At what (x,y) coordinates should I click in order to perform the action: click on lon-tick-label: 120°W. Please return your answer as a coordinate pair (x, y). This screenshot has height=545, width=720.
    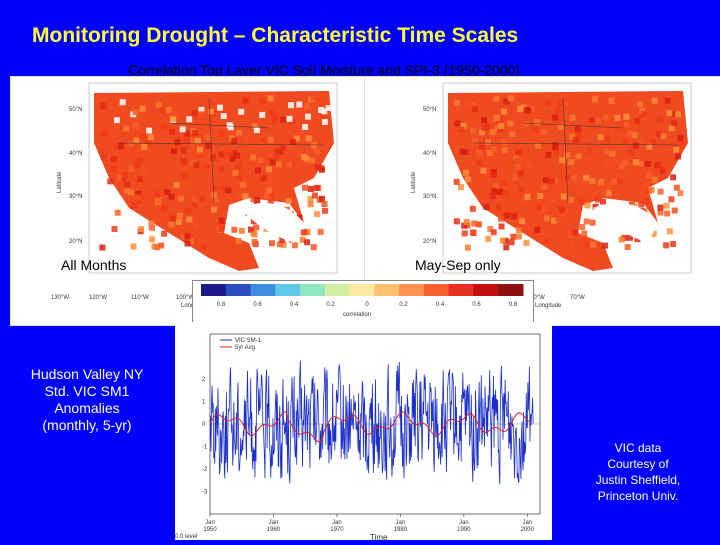
    Looking at the image, I should click on (98, 298).